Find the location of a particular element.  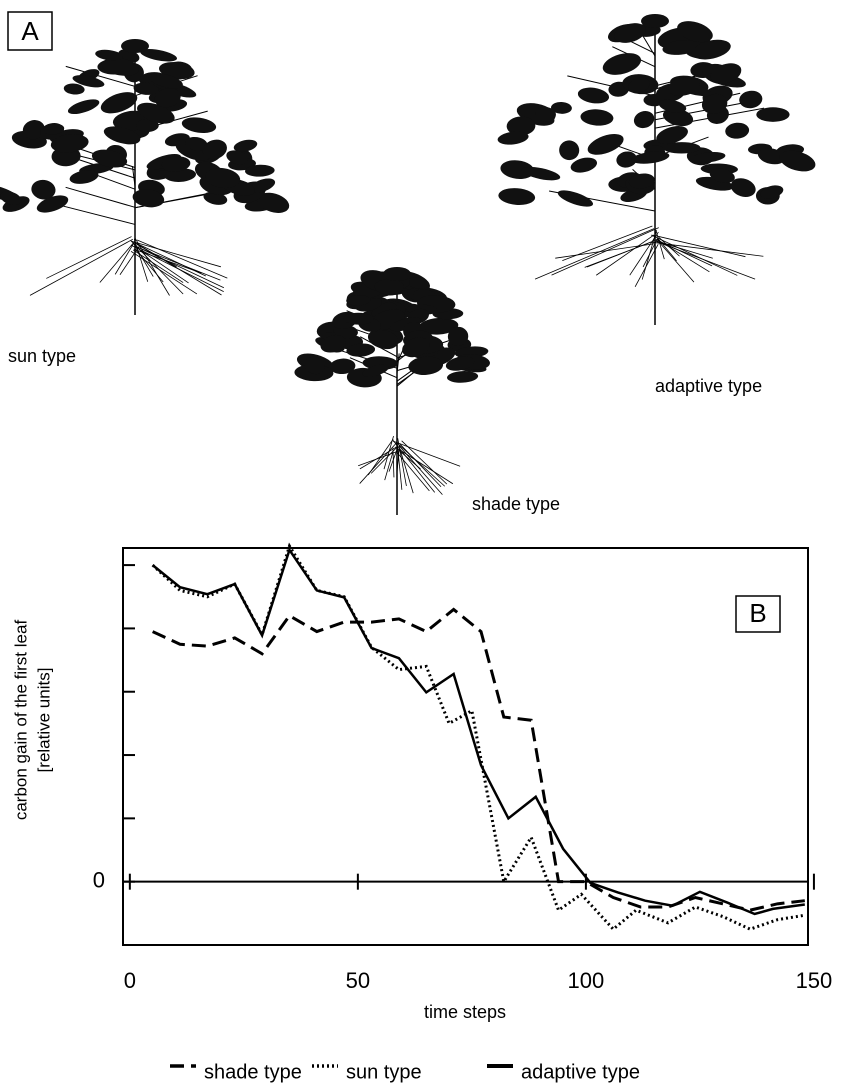

x-tick-label: 100 is located at coordinates (586, 980).